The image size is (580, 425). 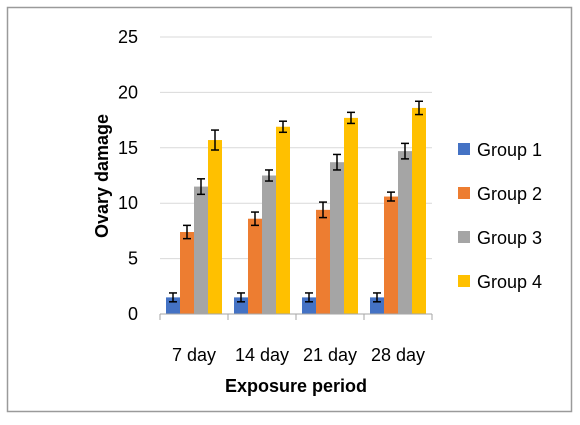 What do you see at coordinates (330, 355) in the screenshot?
I see `x-tick-label: 21 day` at bounding box center [330, 355].